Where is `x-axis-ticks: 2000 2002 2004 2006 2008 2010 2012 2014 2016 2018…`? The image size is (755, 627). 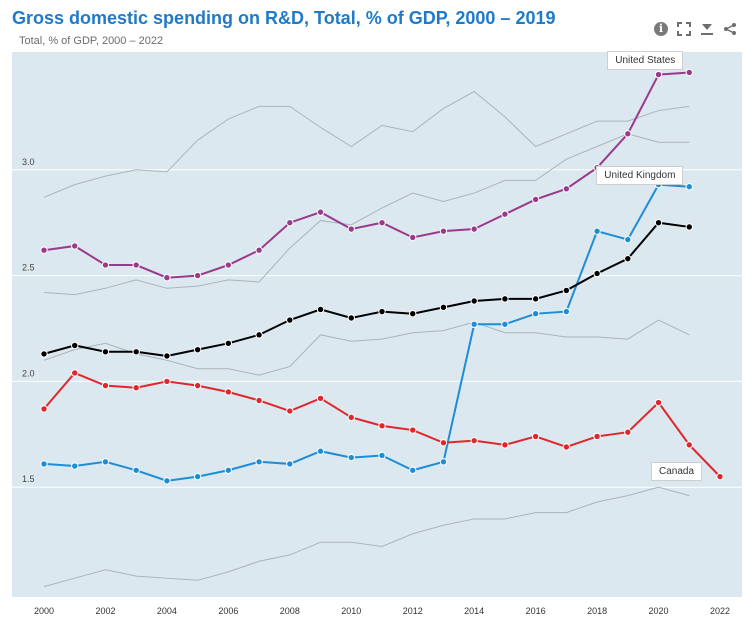 x-axis-ticks: 2000 2002 2004 2006 2008 2010 2012 2014 2016 2018… is located at coordinates (382, 611).